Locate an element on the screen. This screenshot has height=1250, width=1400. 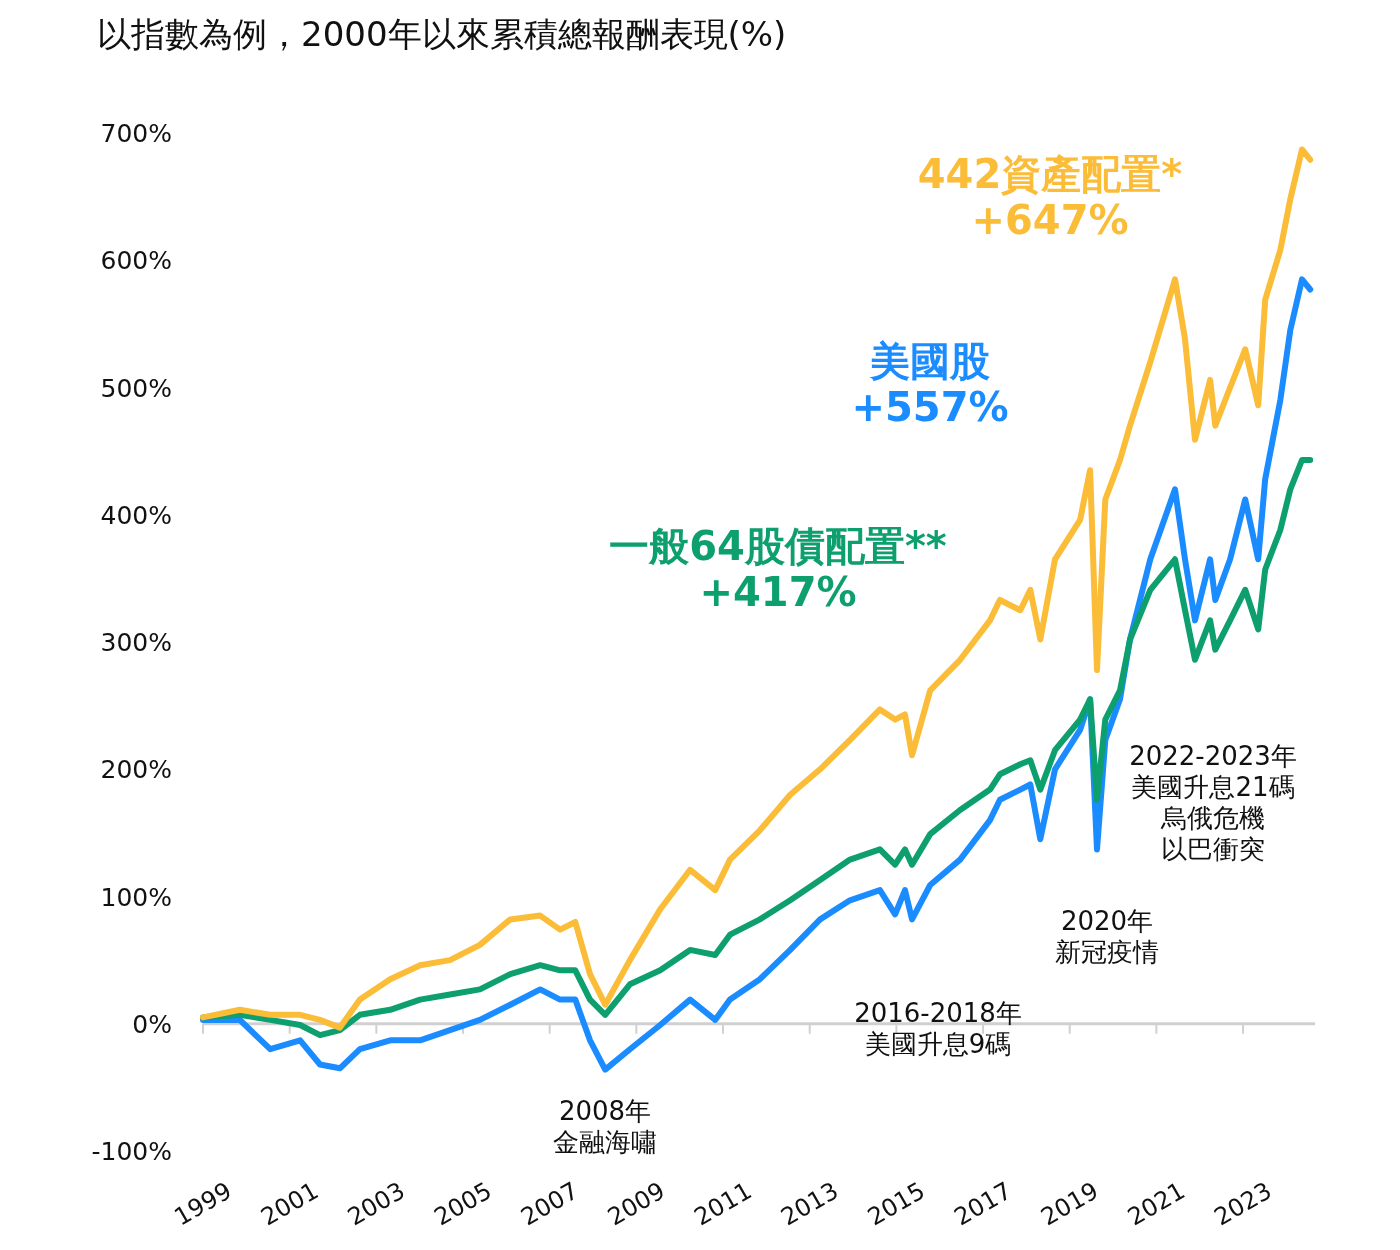
annotation: 美國升息9碼 is located at coordinates (938, 1044).